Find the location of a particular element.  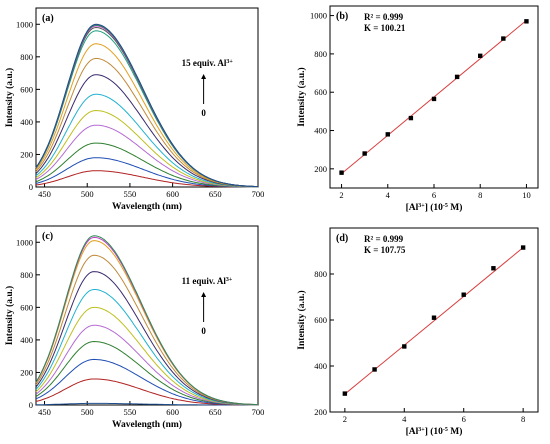

equiv-annotation: 11 equiv. Al3+ is located at coordinates (207, 281).